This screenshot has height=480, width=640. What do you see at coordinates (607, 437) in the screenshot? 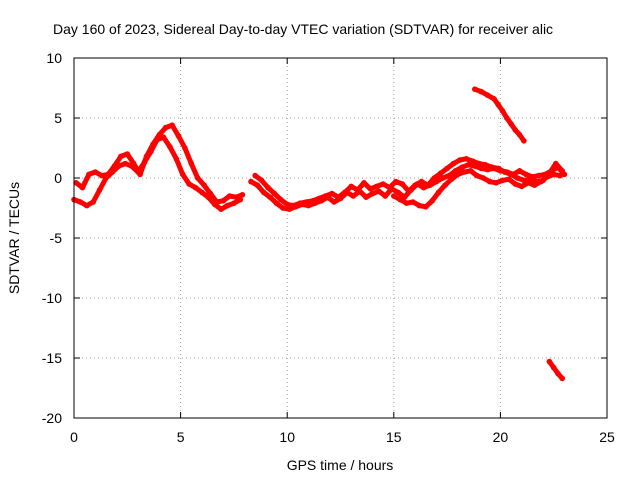
I see `x-tick-label: 25` at bounding box center [607, 437].